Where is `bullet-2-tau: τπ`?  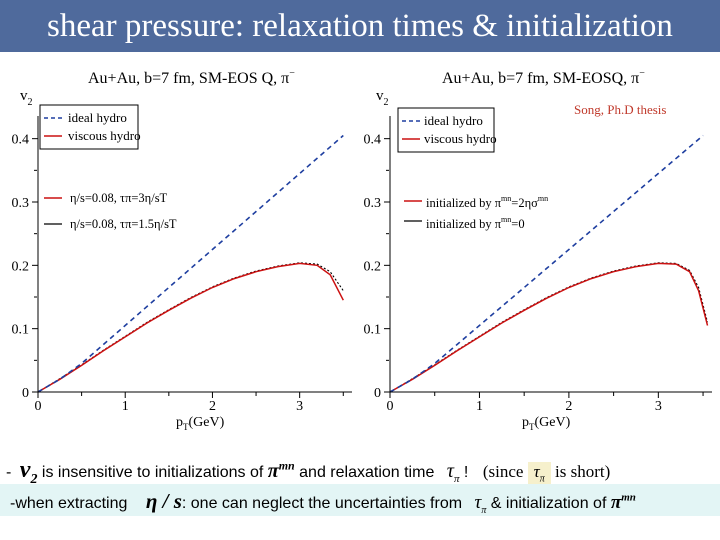
bullet-2-tau: τπ is located at coordinates (480, 504).